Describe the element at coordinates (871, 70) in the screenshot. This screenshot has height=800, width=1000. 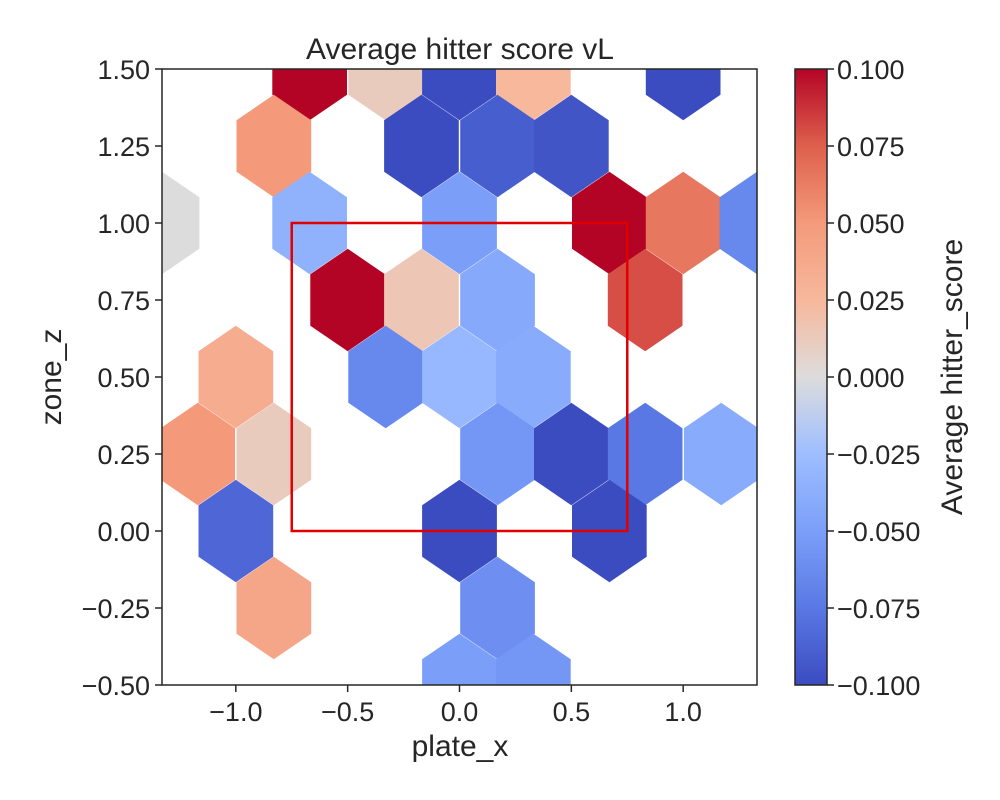
I see `colorbar-tick-label: 0.100` at that location.